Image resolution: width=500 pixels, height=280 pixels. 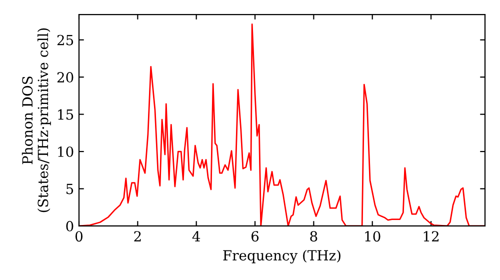 What do you see at coordinates (196, 236) in the screenshot?
I see `x-tick-label: 4` at bounding box center [196, 236].